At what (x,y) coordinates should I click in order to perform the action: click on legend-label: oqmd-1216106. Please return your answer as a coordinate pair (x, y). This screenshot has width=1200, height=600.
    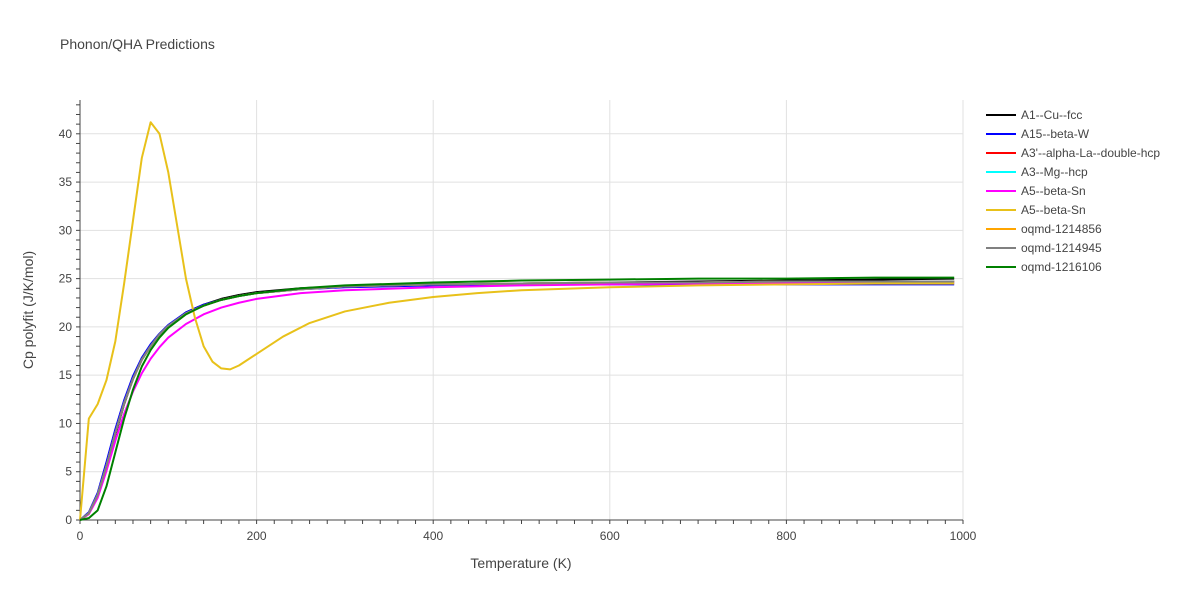
    Looking at the image, I should click on (1061, 267).